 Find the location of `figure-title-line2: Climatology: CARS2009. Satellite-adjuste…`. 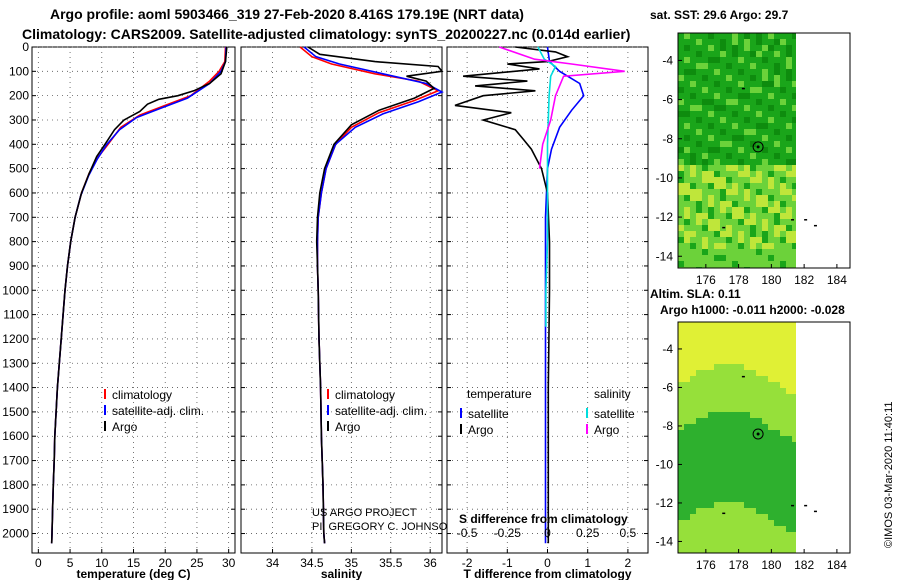

figure-title-line2: Climatology: CARS2009. Satellite-adjuste… is located at coordinates (326, 34).